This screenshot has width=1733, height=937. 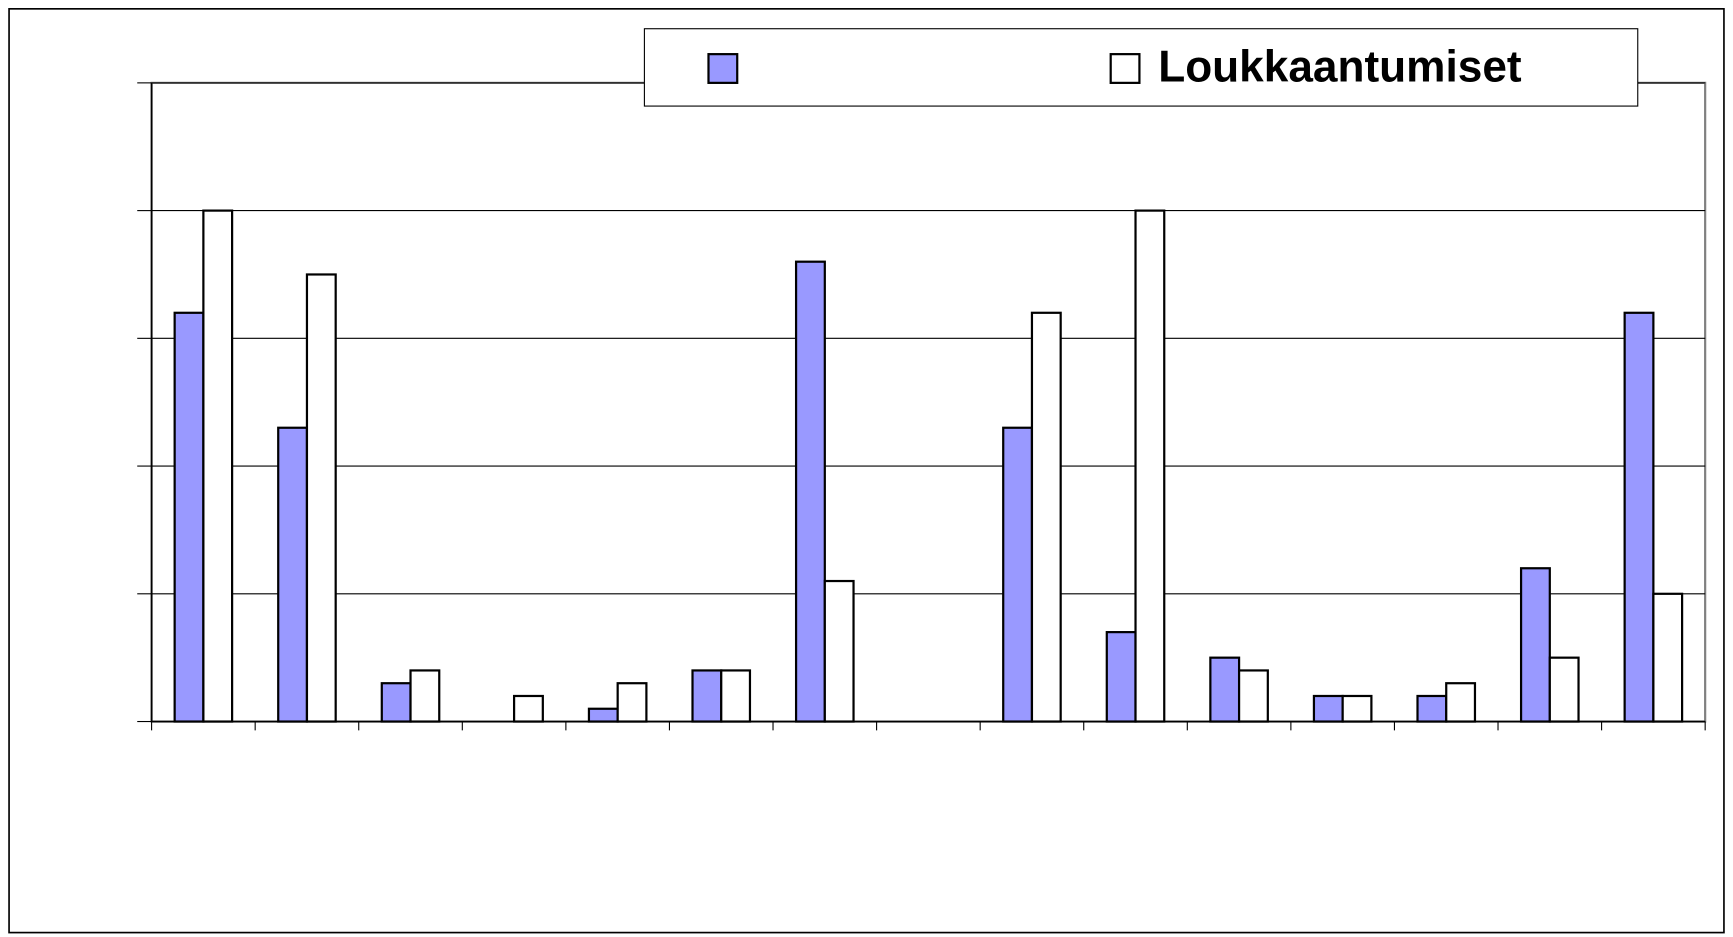 What do you see at coordinates (1340, 66) in the screenshot?
I see `legend-label: Loukkaantumiset` at bounding box center [1340, 66].